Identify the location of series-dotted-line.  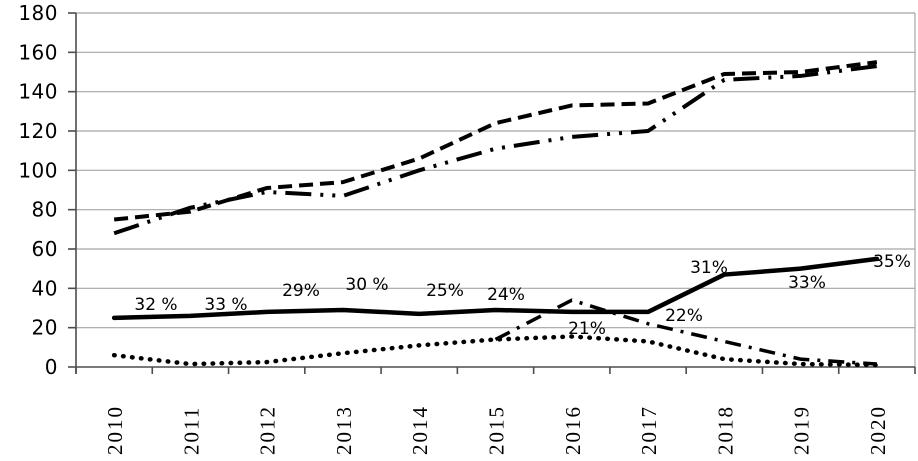
(495, 351).